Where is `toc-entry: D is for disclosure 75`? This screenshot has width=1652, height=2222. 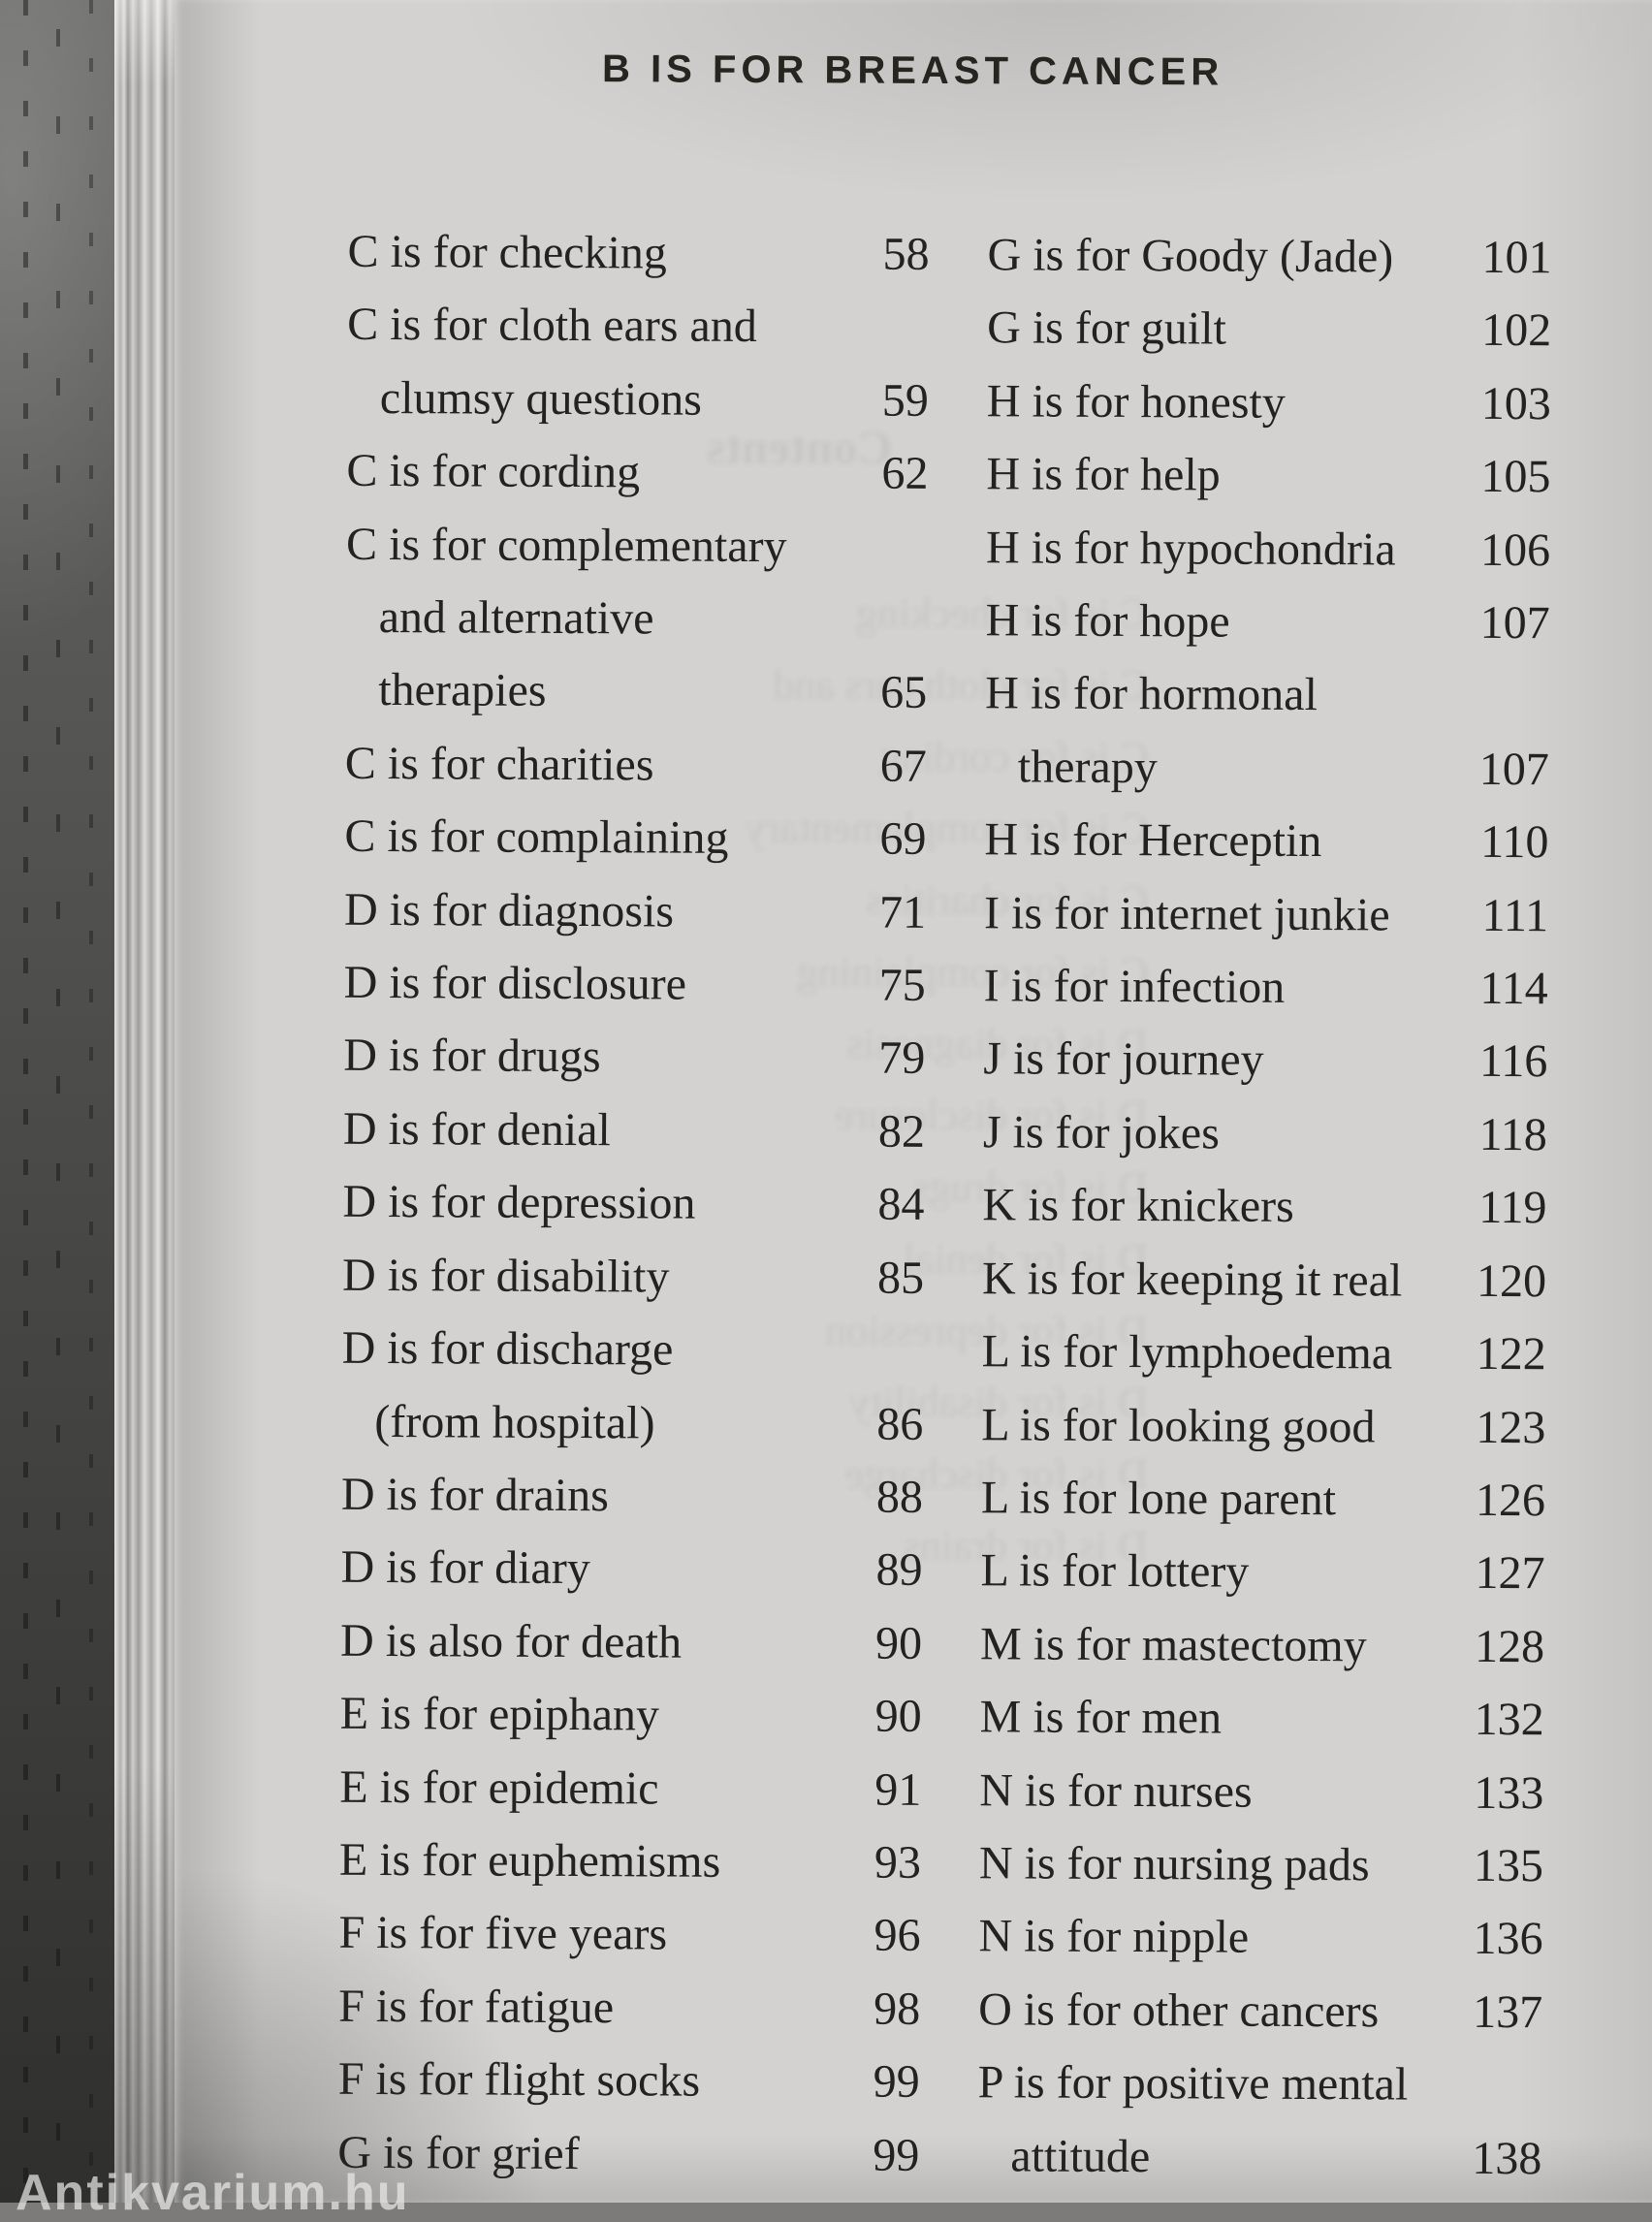
toc-entry: D is for disclosure 75 is located at coordinates (635, 984).